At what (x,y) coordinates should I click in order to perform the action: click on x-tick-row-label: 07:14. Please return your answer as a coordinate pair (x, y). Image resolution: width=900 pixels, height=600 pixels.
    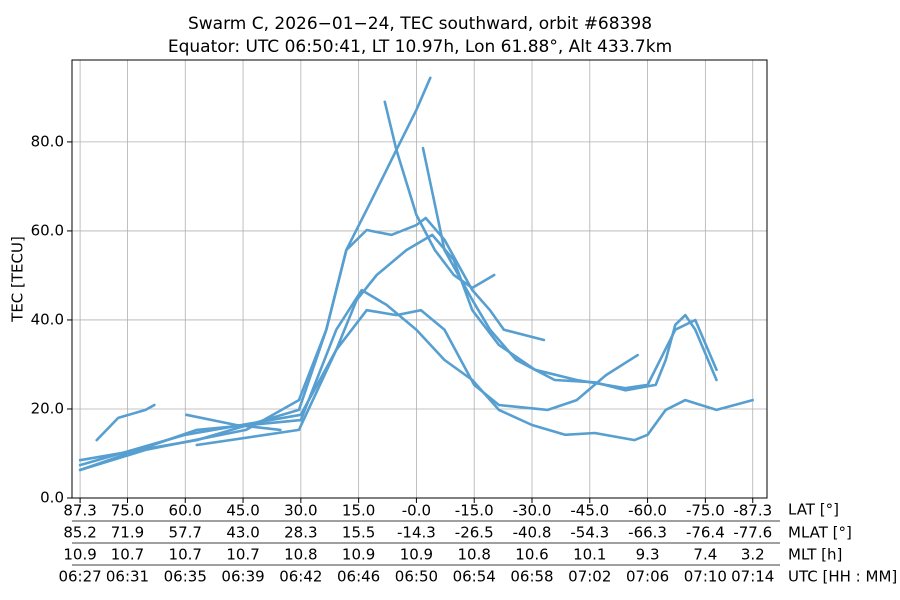
    Looking at the image, I should click on (752, 577).